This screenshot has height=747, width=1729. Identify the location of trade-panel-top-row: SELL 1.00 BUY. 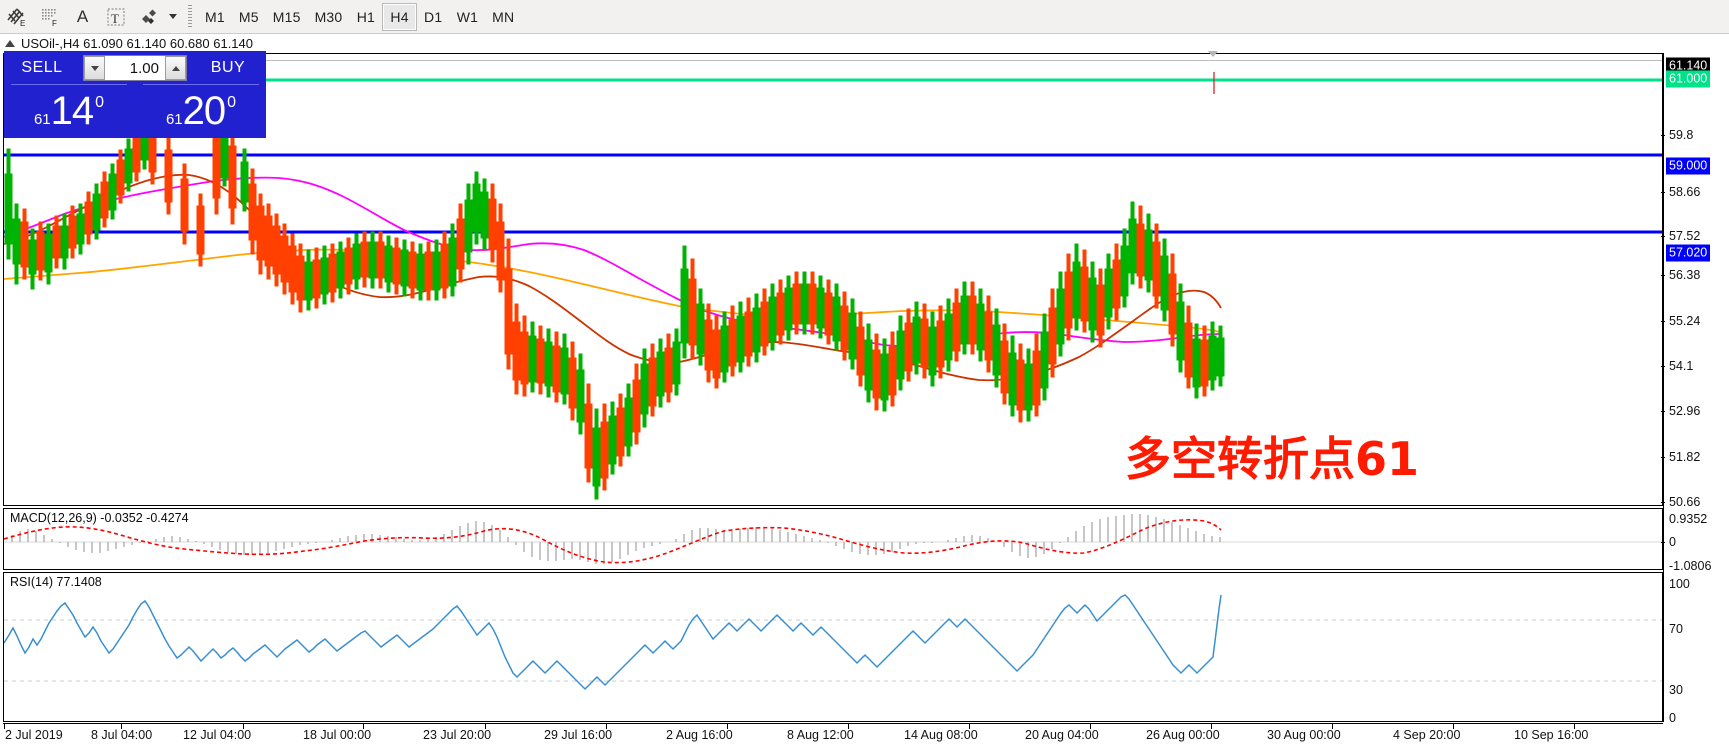
(135, 68).